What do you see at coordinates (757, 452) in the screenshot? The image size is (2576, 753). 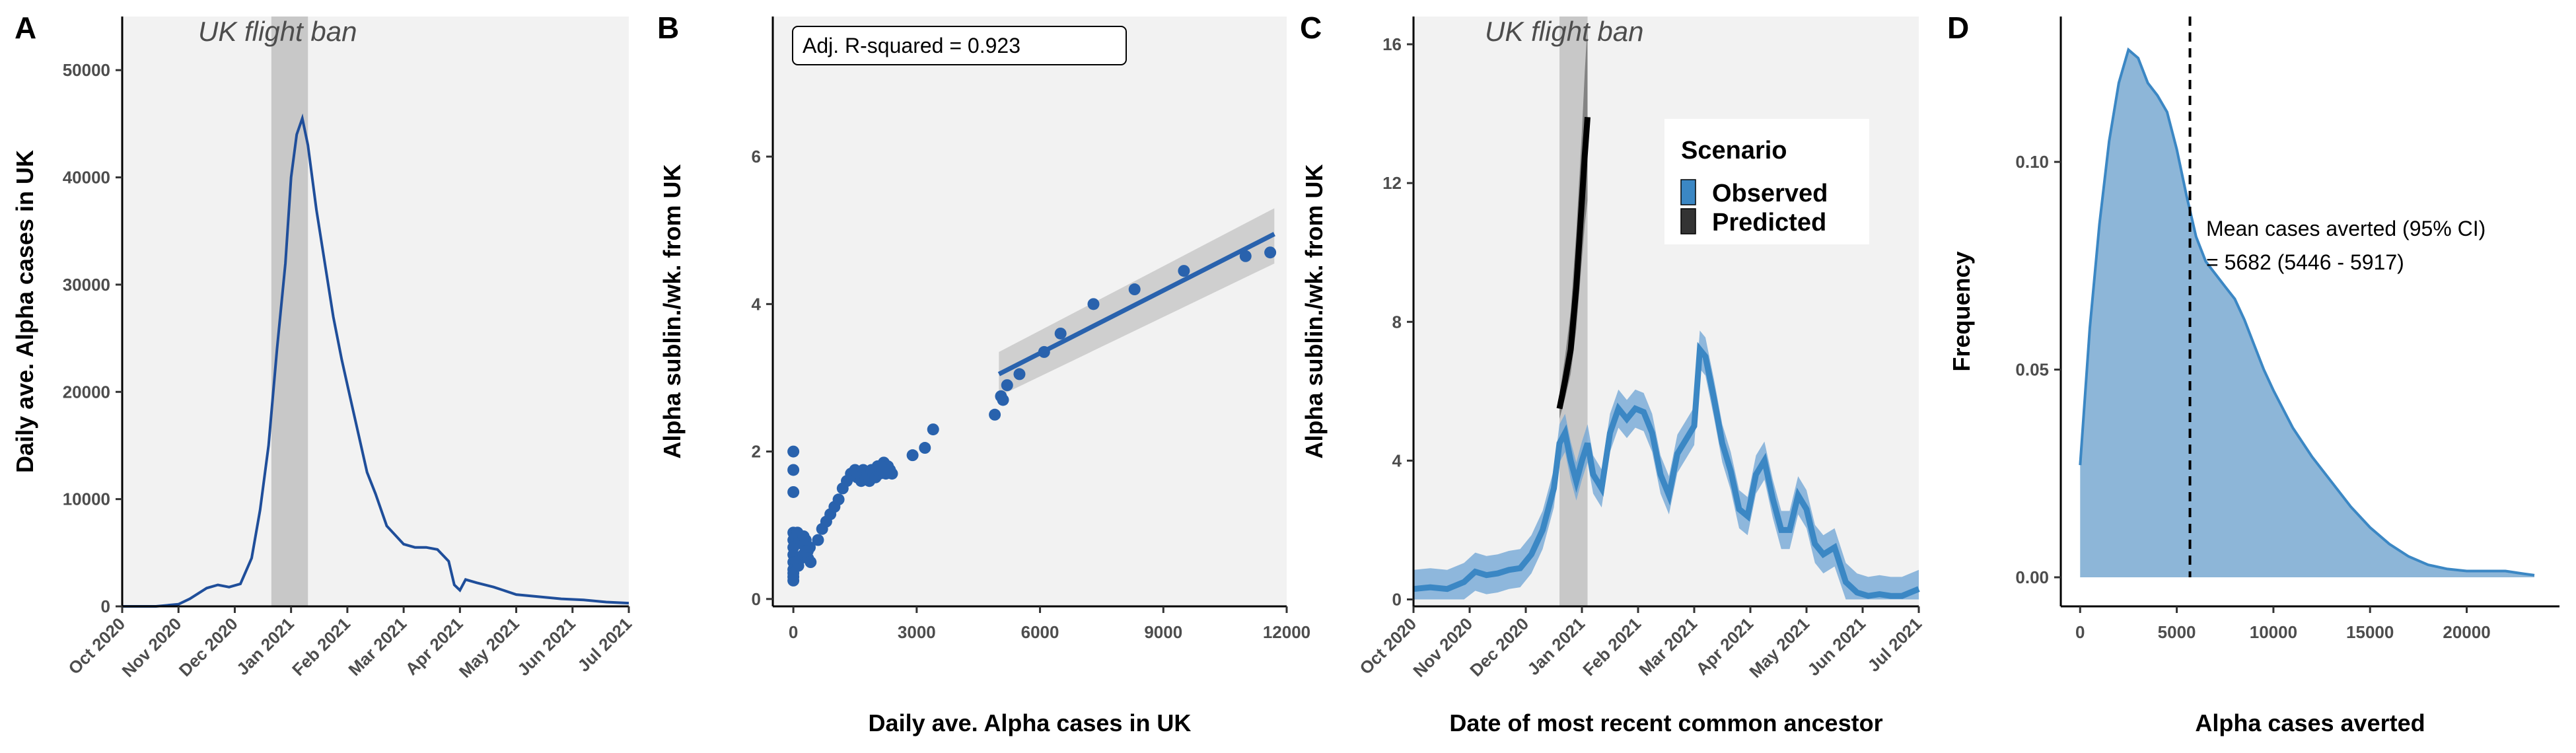 I see `panel-b-y-tick-label: 2` at bounding box center [757, 452].